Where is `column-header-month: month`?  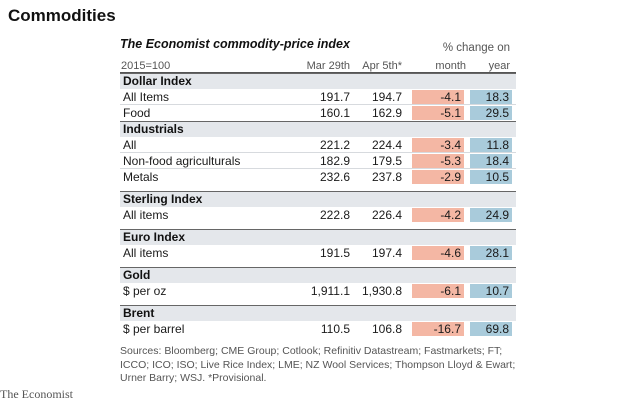
column-header-month: month is located at coordinates (450, 66).